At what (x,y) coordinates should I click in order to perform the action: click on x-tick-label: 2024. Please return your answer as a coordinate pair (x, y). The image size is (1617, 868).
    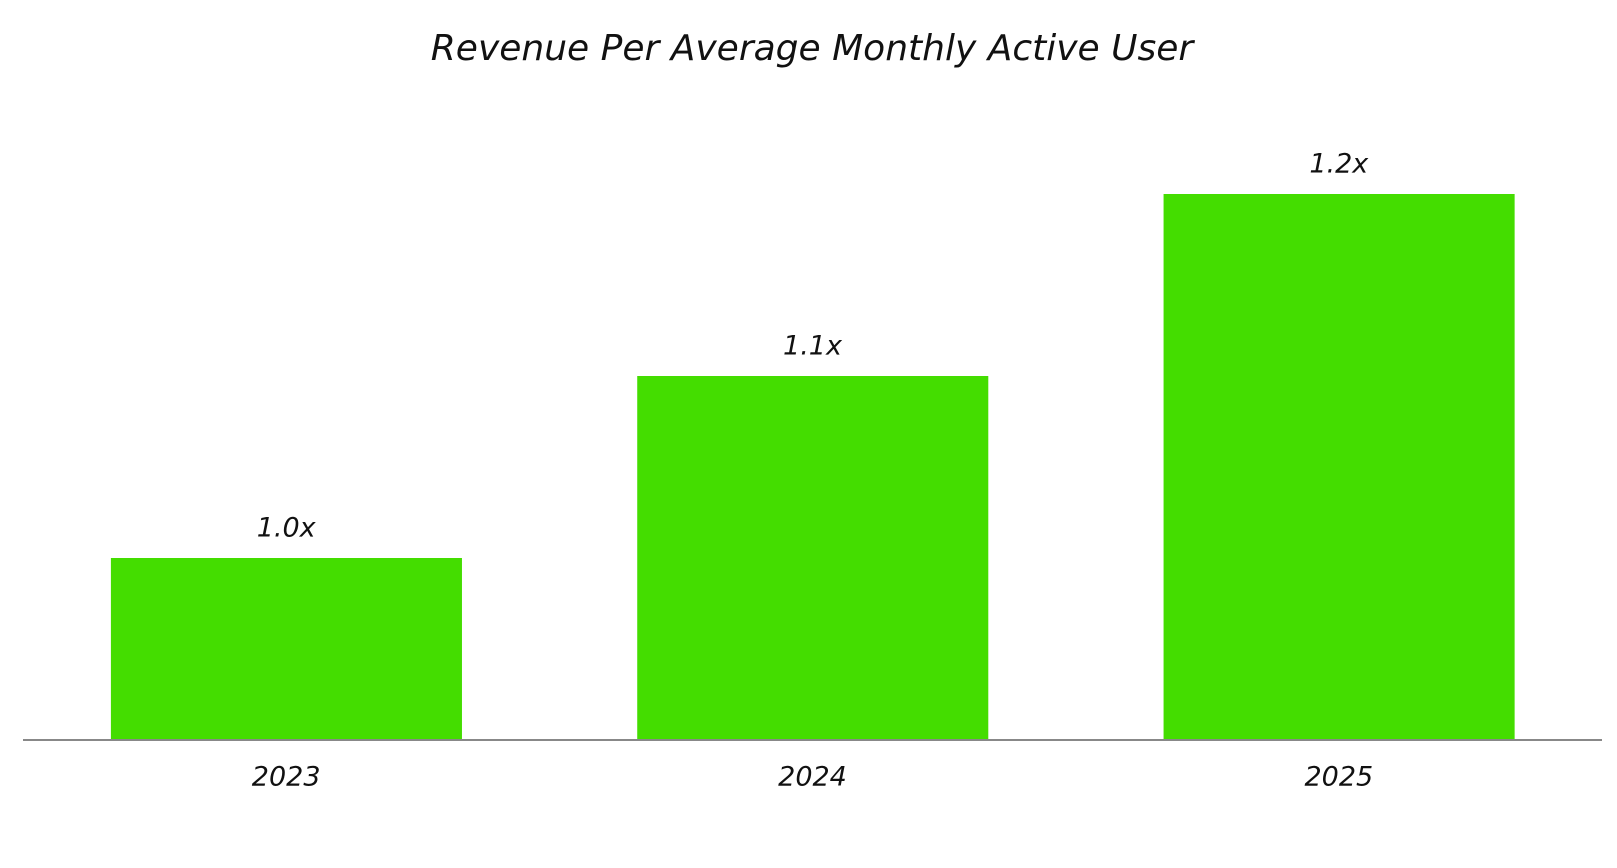
    Looking at the image, I should click on (812, 777).